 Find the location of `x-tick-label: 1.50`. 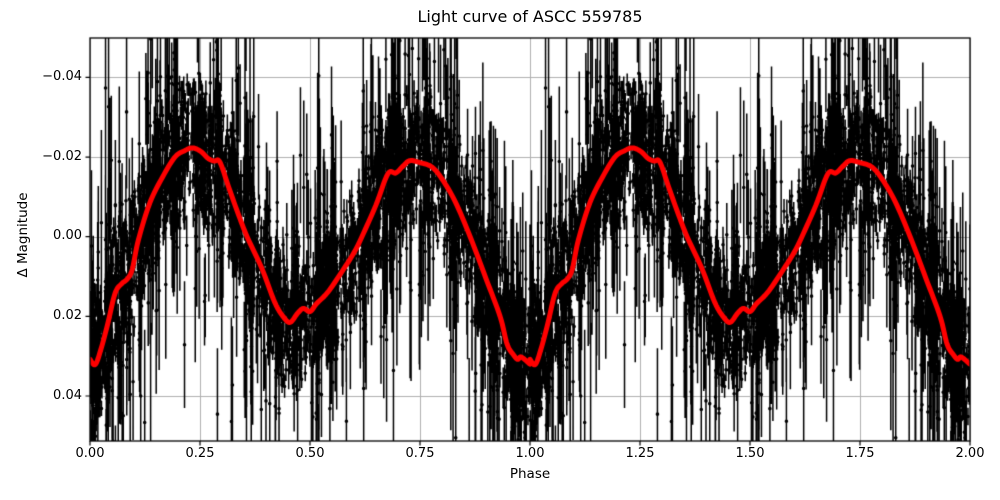

x-tick-label: 1.50 is located at coordinates (750, 453).